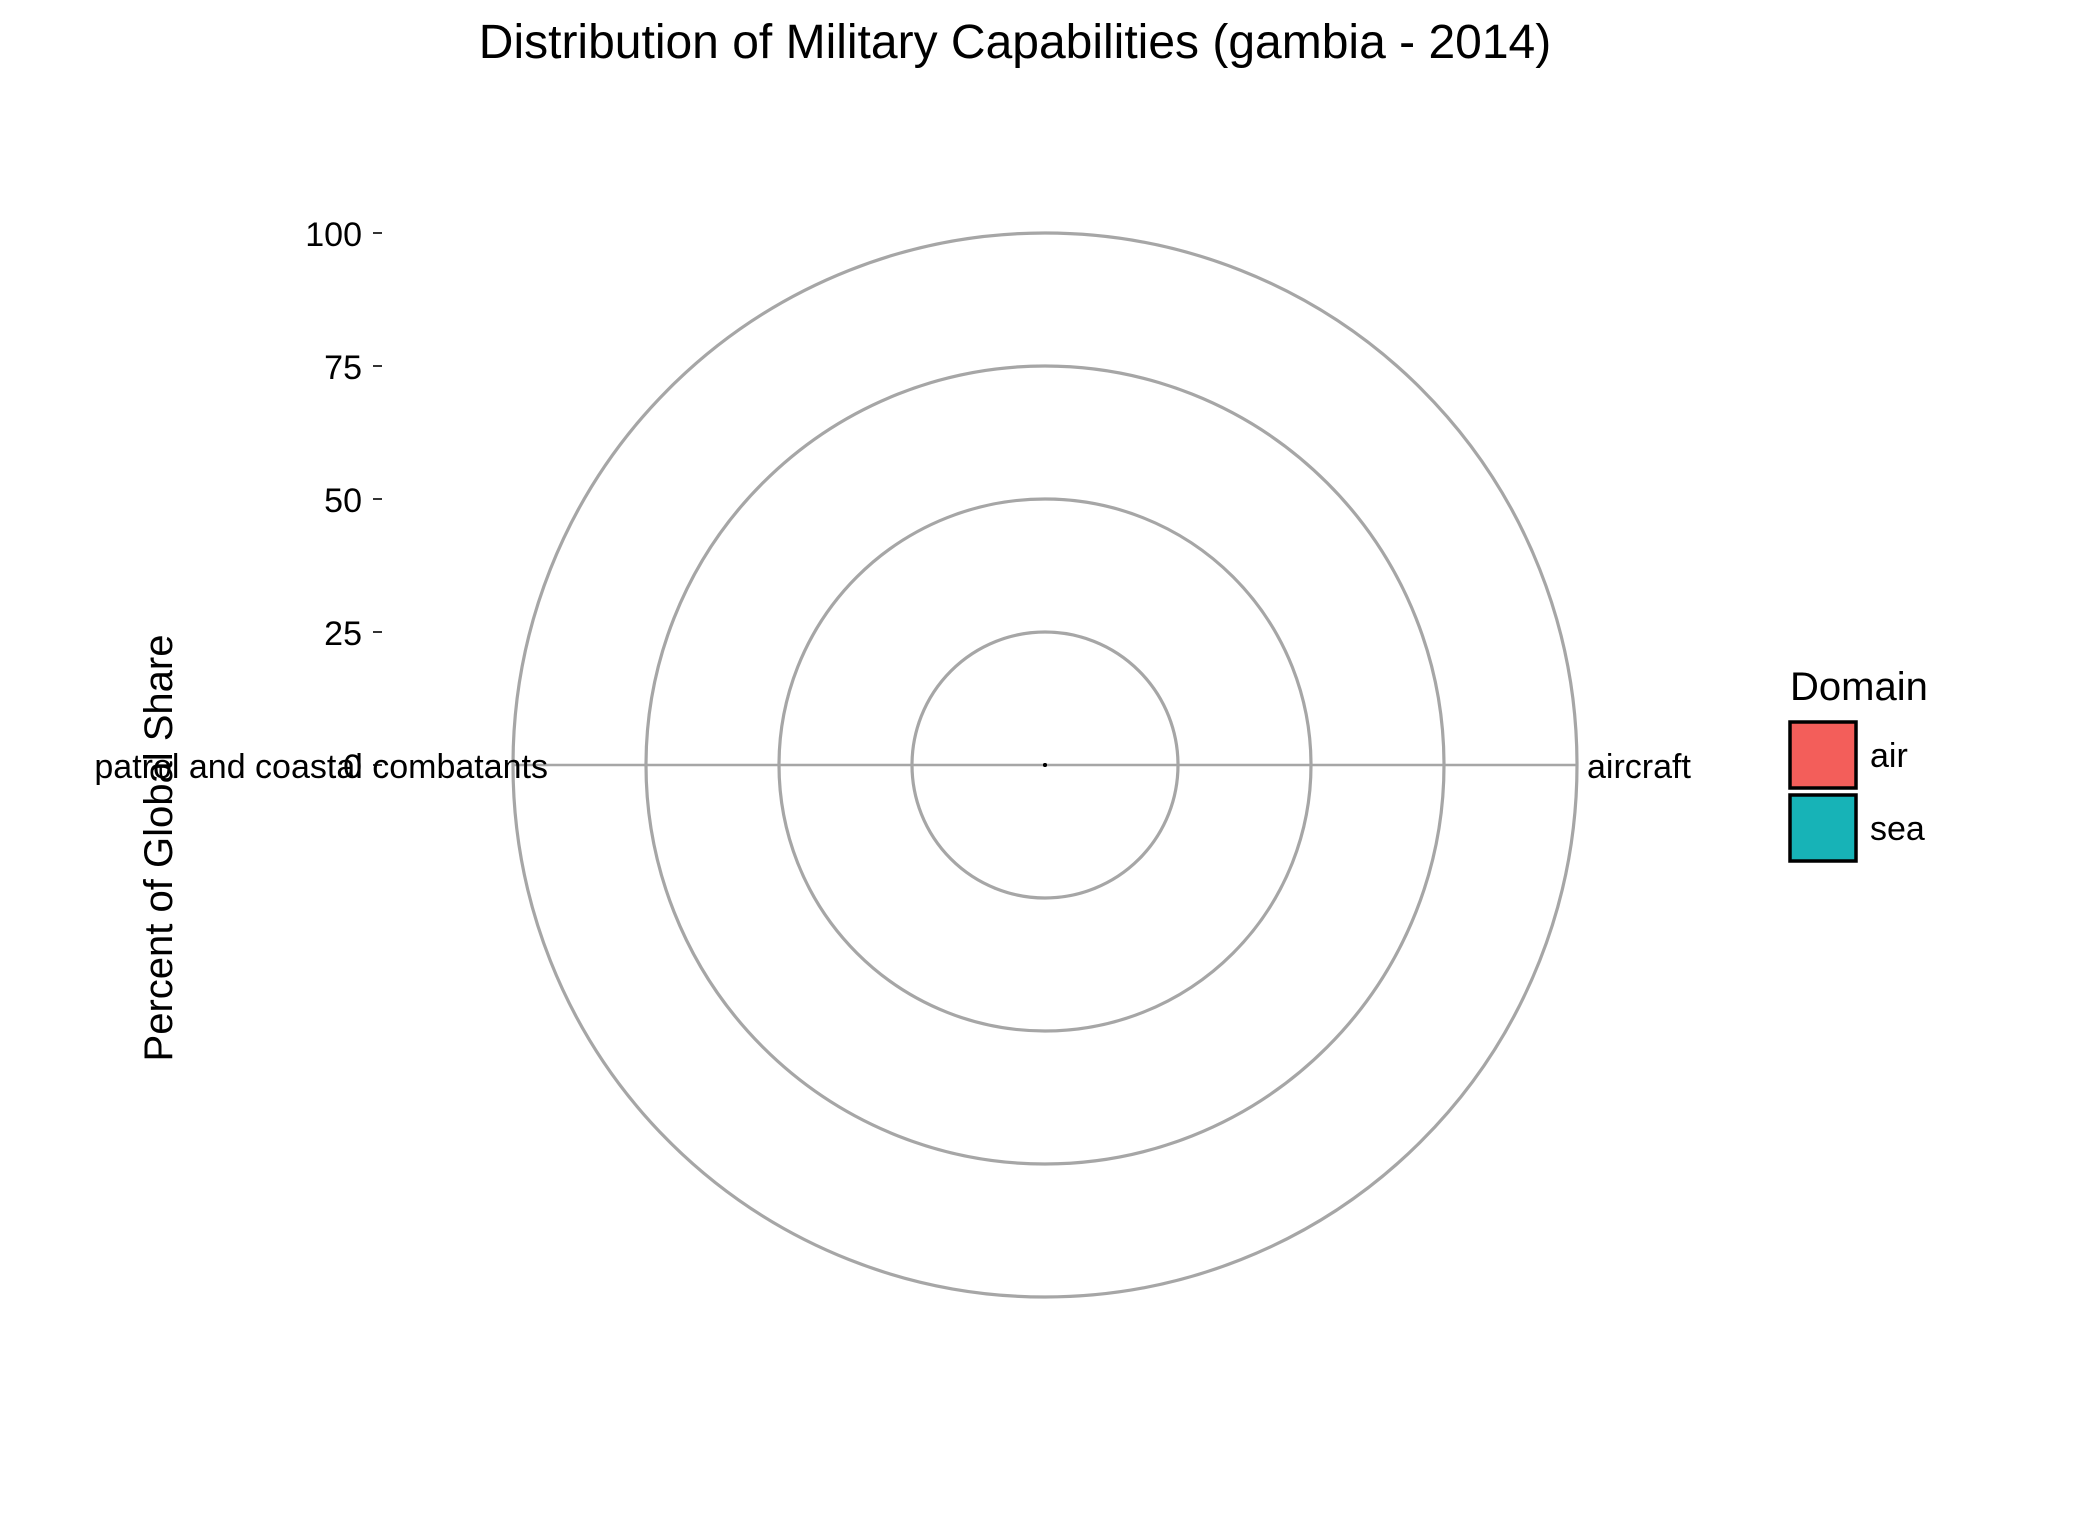 The width and height of the screenshot is (2087, 1521). I want to click on y-tick-label-25: 25, so click(343, 634).